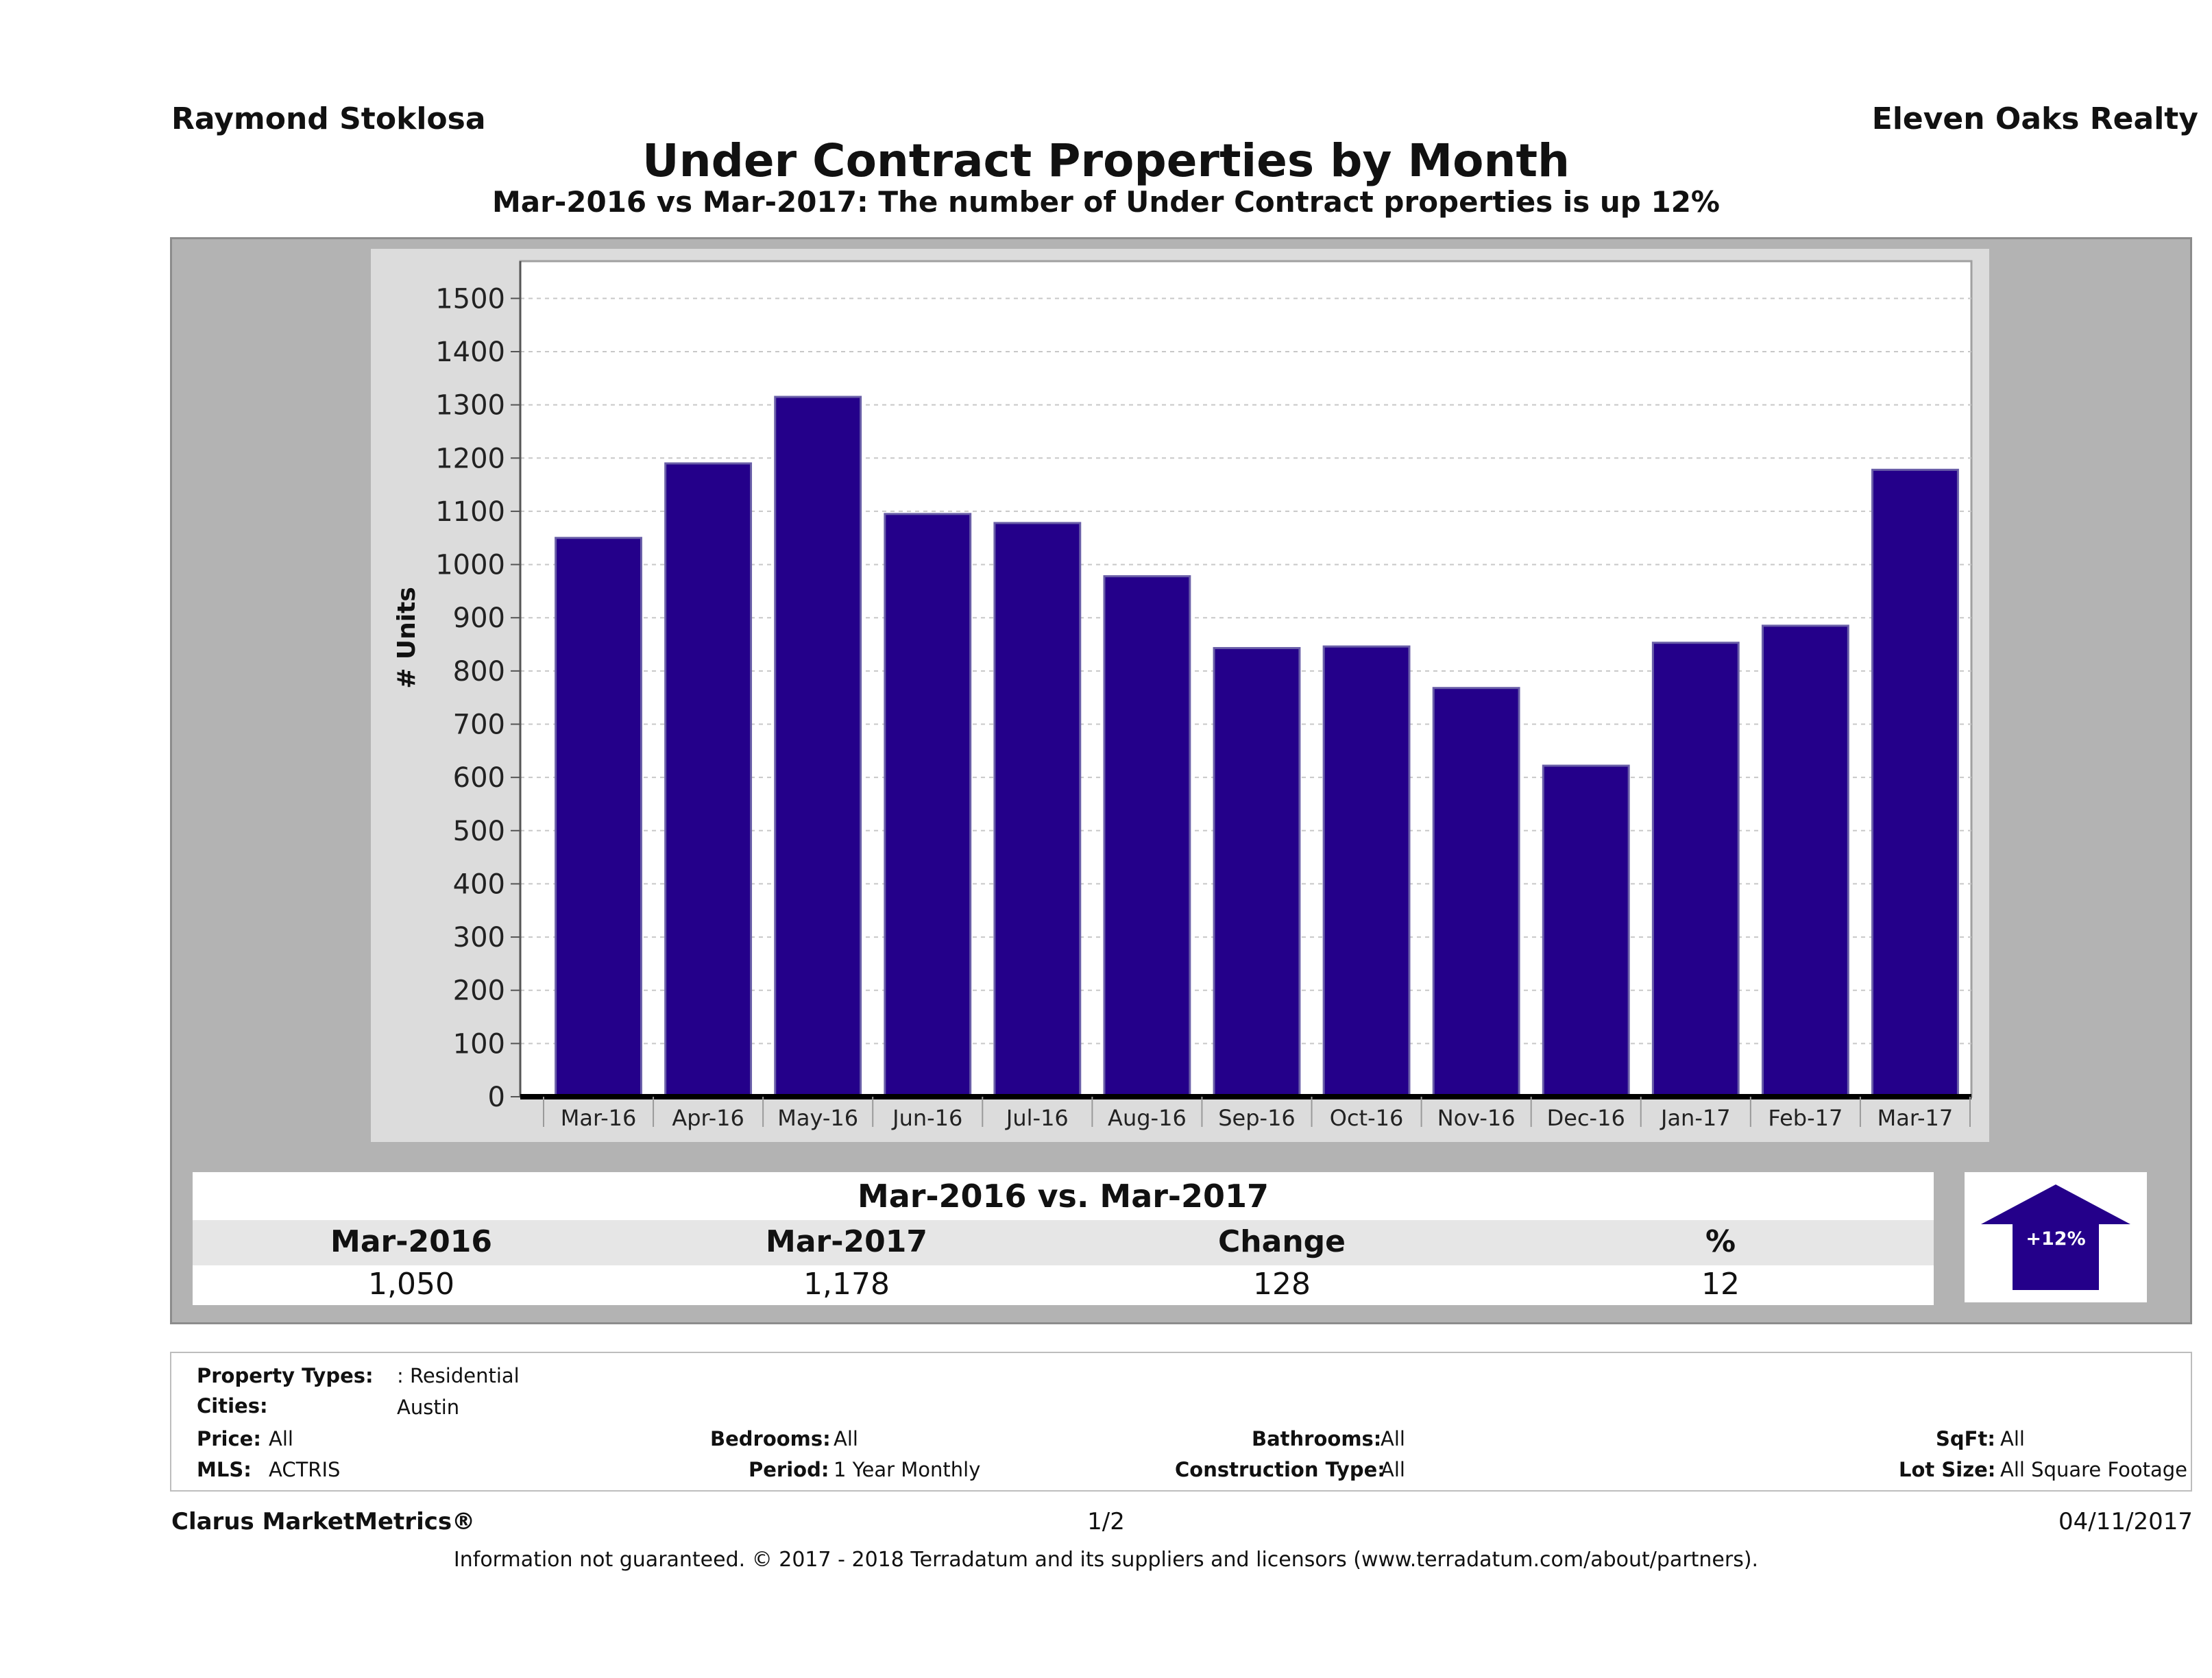 This screenshot has height=1678, width=2212. Describe the element at coordinates (1063, 1285) in the screenshot. I see `summary-value-row` at that location.